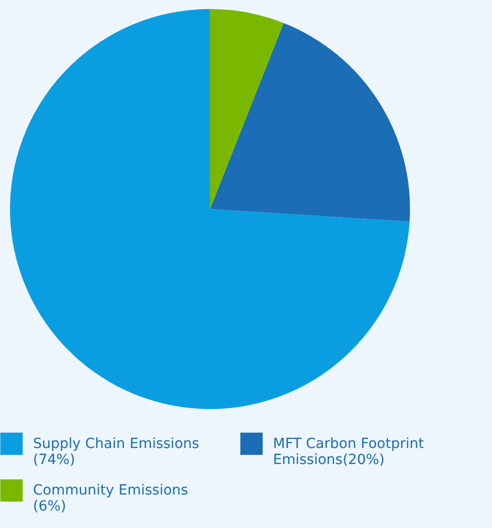 The width and height of the screenshot is (492, 528). Describe the element at coordinates (110, 498) in the screenshot. I see `legend-label: Community Emissions (6%)` at that location.